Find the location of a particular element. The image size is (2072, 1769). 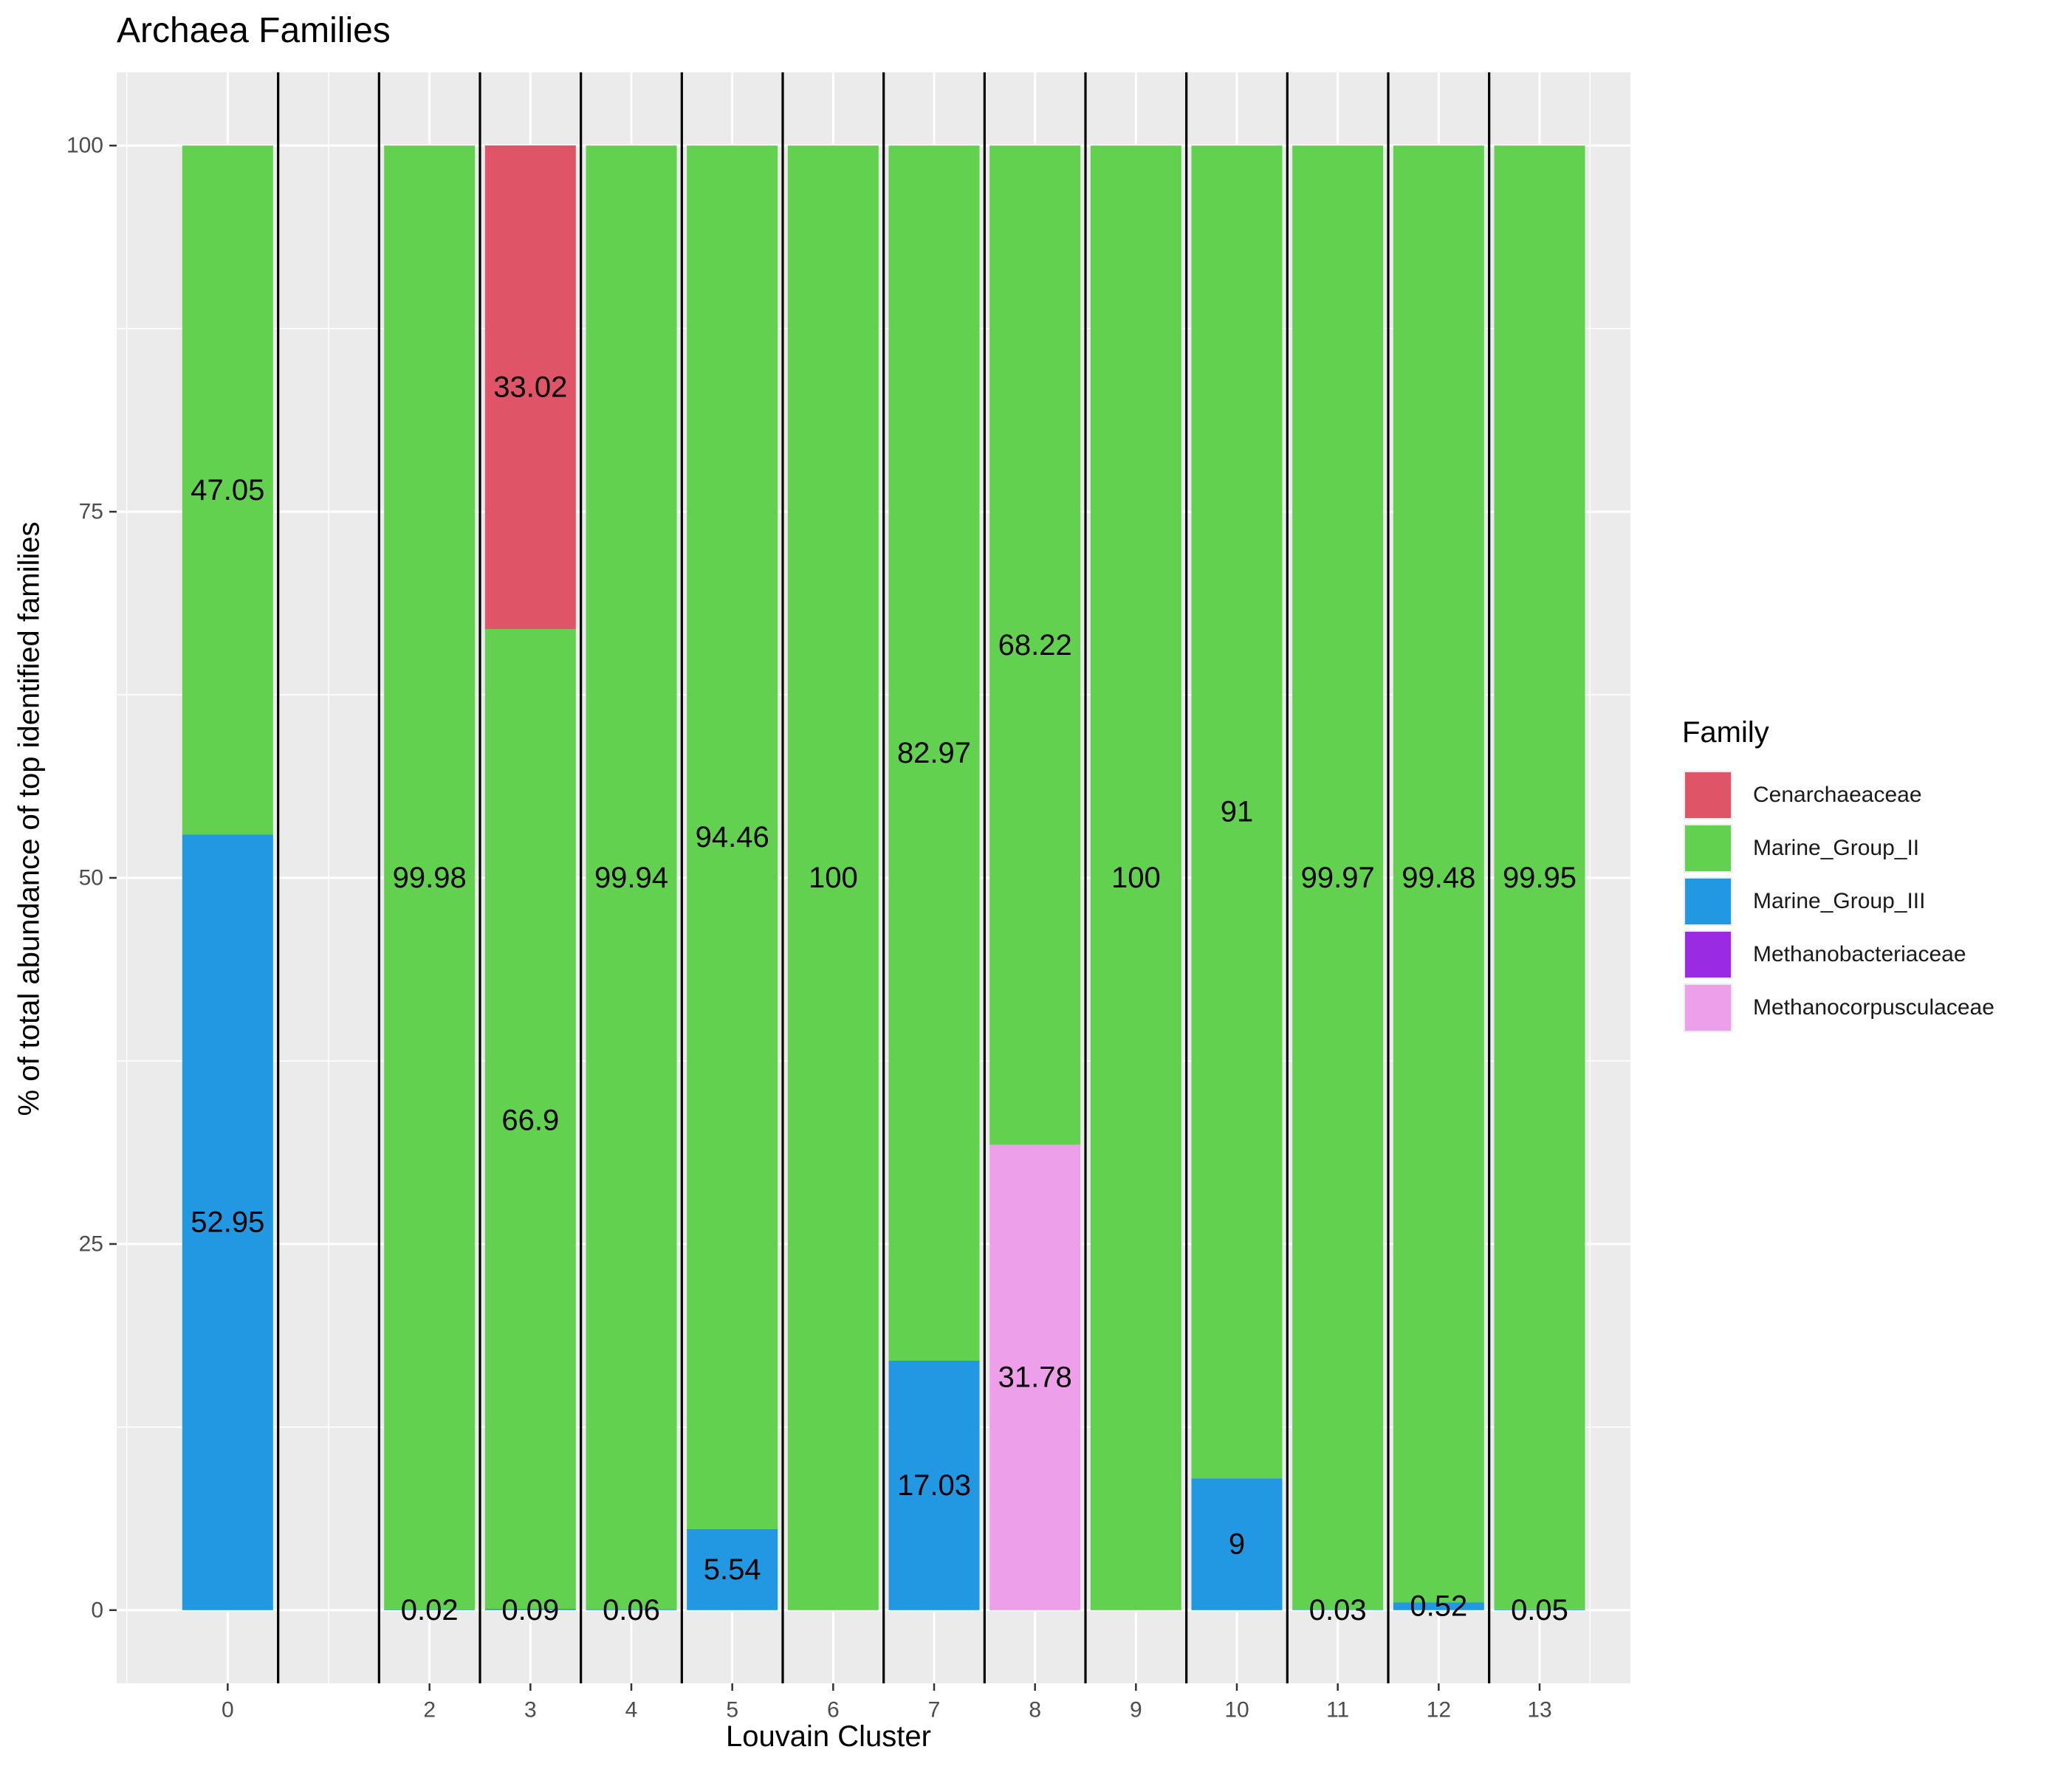

legend-item: Marine_Group_III is located at coordinates (1838, 902).